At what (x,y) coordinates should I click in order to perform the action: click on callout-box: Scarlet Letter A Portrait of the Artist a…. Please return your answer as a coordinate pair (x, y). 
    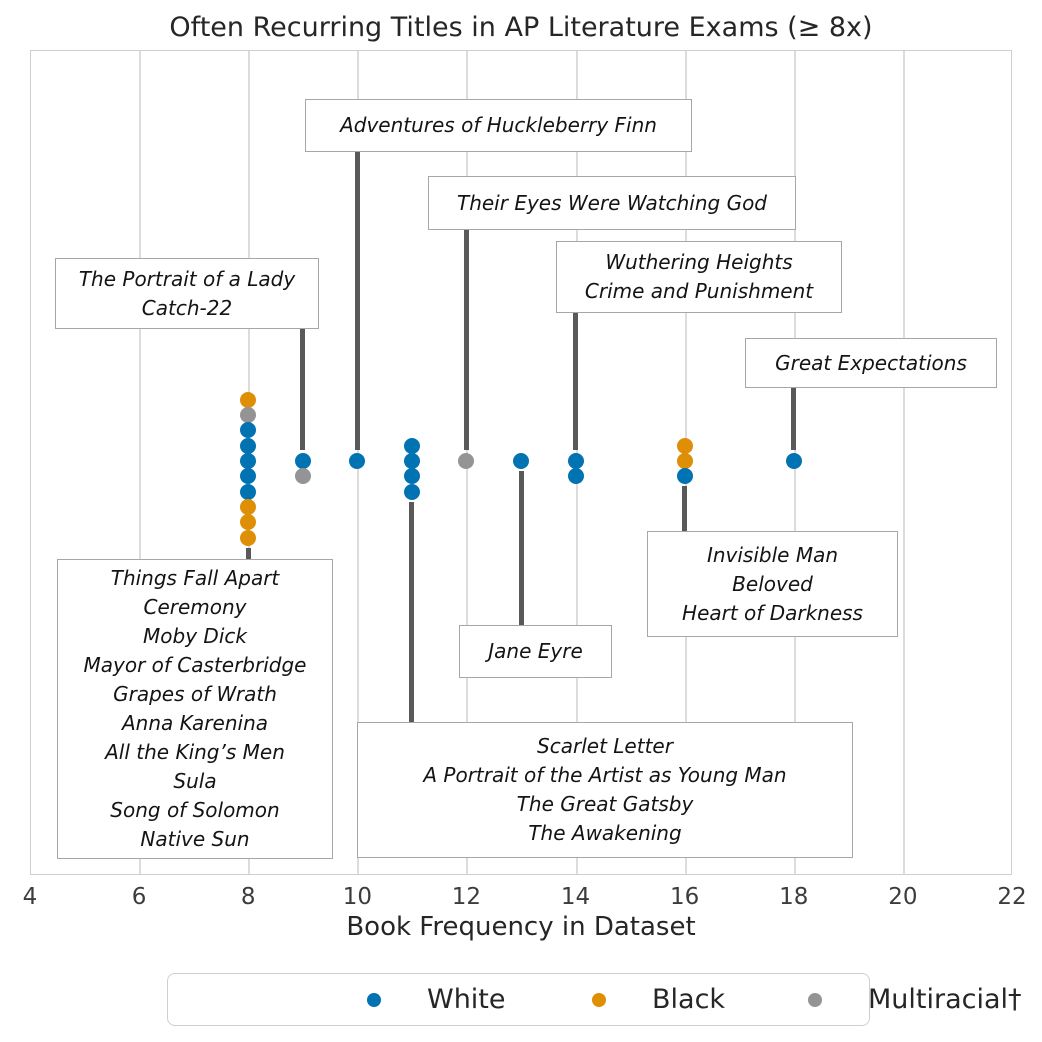
    Looking at the image, I should click on (605, 790).